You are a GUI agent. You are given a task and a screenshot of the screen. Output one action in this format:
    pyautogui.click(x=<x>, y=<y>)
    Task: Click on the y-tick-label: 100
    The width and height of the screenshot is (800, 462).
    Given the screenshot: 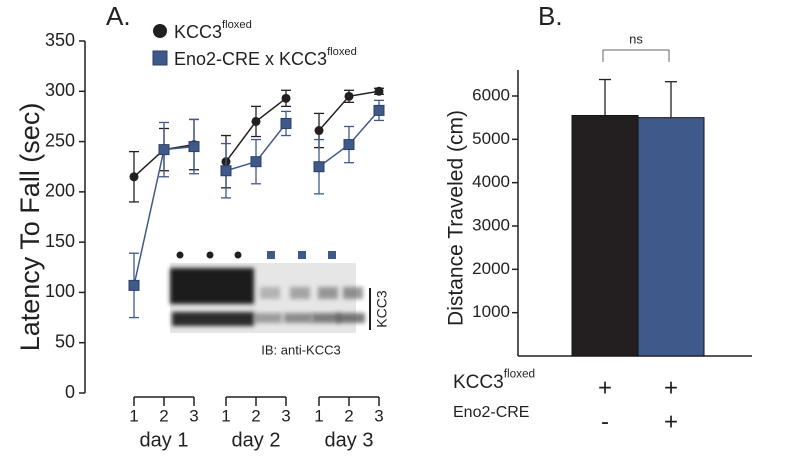 What is the action you would take?
    pyautogui.click(x=60, y=291)
    